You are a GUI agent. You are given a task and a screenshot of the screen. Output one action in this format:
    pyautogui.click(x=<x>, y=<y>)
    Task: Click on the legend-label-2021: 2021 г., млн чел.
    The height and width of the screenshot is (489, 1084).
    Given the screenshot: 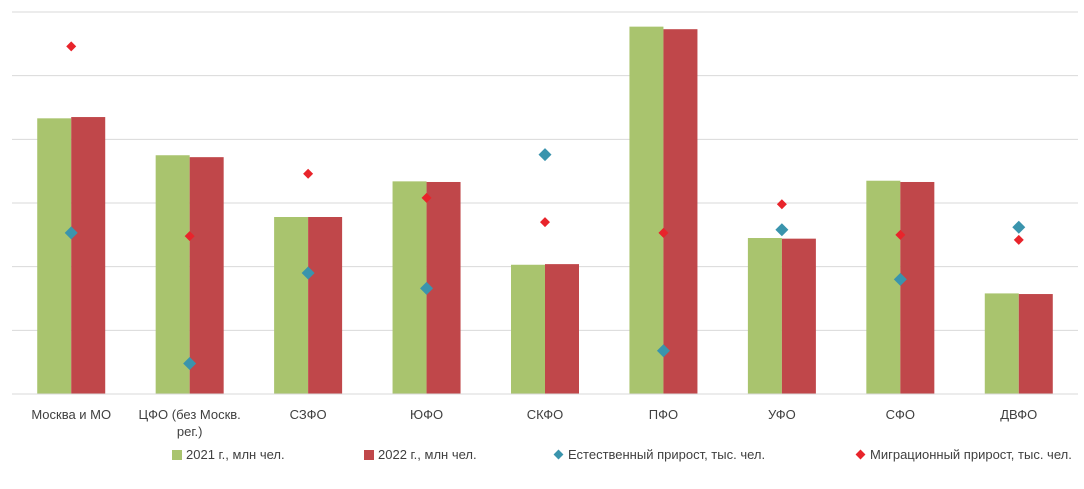 What is the action you would take?
    pyautogui.click(x=235, y=454)
    